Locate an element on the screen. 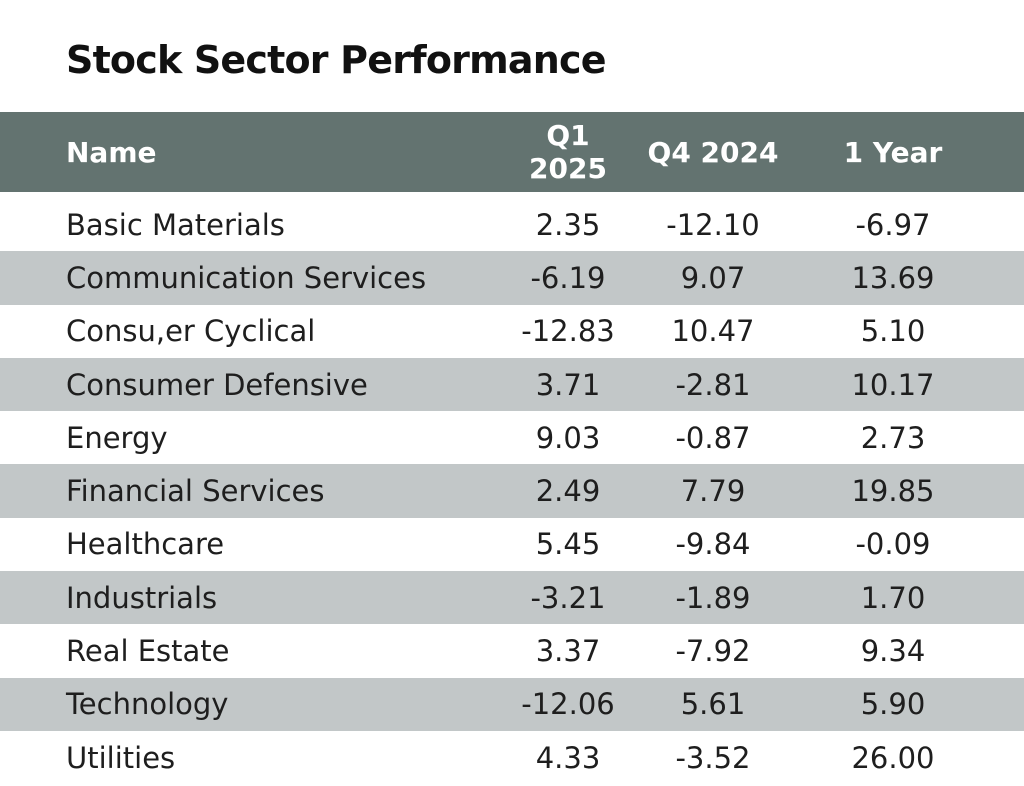 Image resolution: width=1024 pixels, height=786 pixels. cell-q1-2025: -6.19 is located at coordinates (568, 277).